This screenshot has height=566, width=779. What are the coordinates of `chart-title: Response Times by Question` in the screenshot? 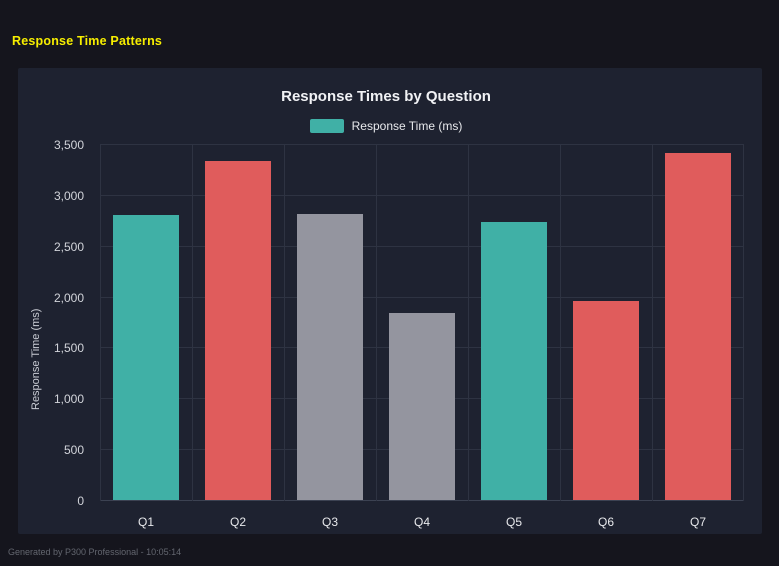 It's located at (386, 96).